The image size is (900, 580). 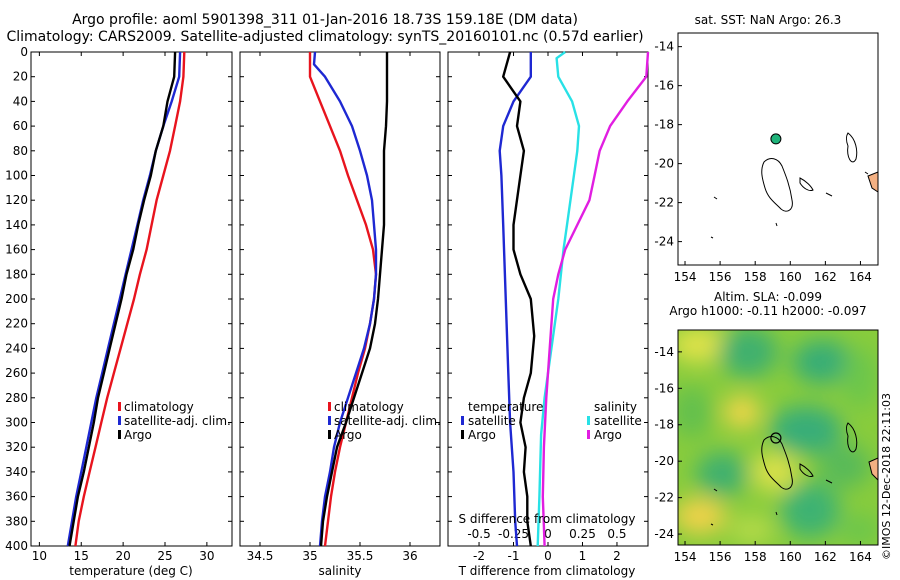 What do you see at coordinates (616, 534) in the screenshot?
I see `s-tick-label: 0.5` at bounding box center [616, 534].